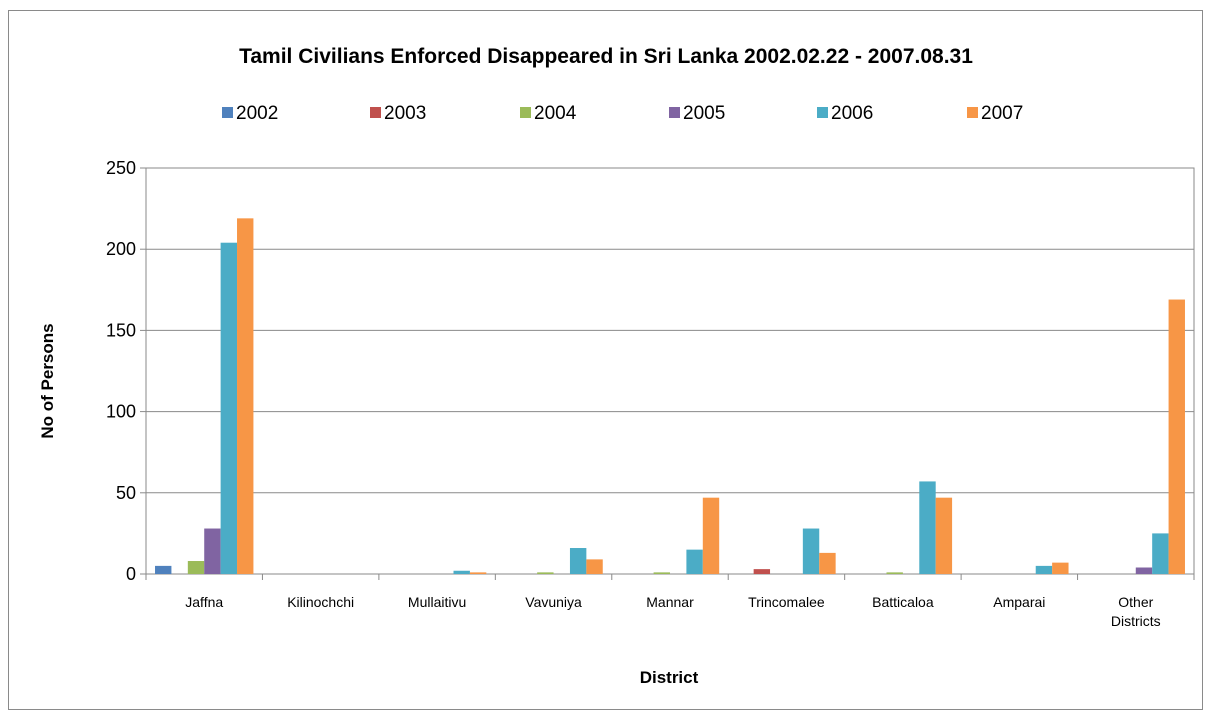 This screenshot has width=1215, height=719. Describe the element at coordinates (1019, 602) in the screenshot. I see `x-tick-label: Amparai` at that location.